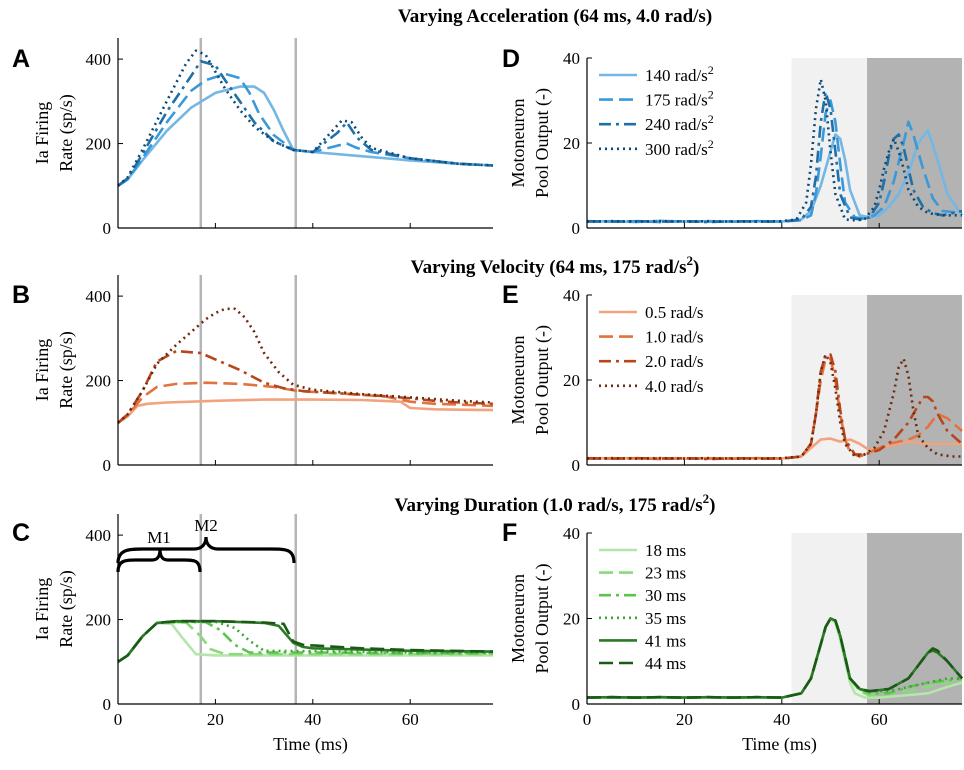 The height and width of the screenshot is (770, 964). Describe the element at coordinates (555, 265) in the screenshot. I see `row-title-velocity: Varying Velocity (64 ms, 175 rad/s2)` at that location.